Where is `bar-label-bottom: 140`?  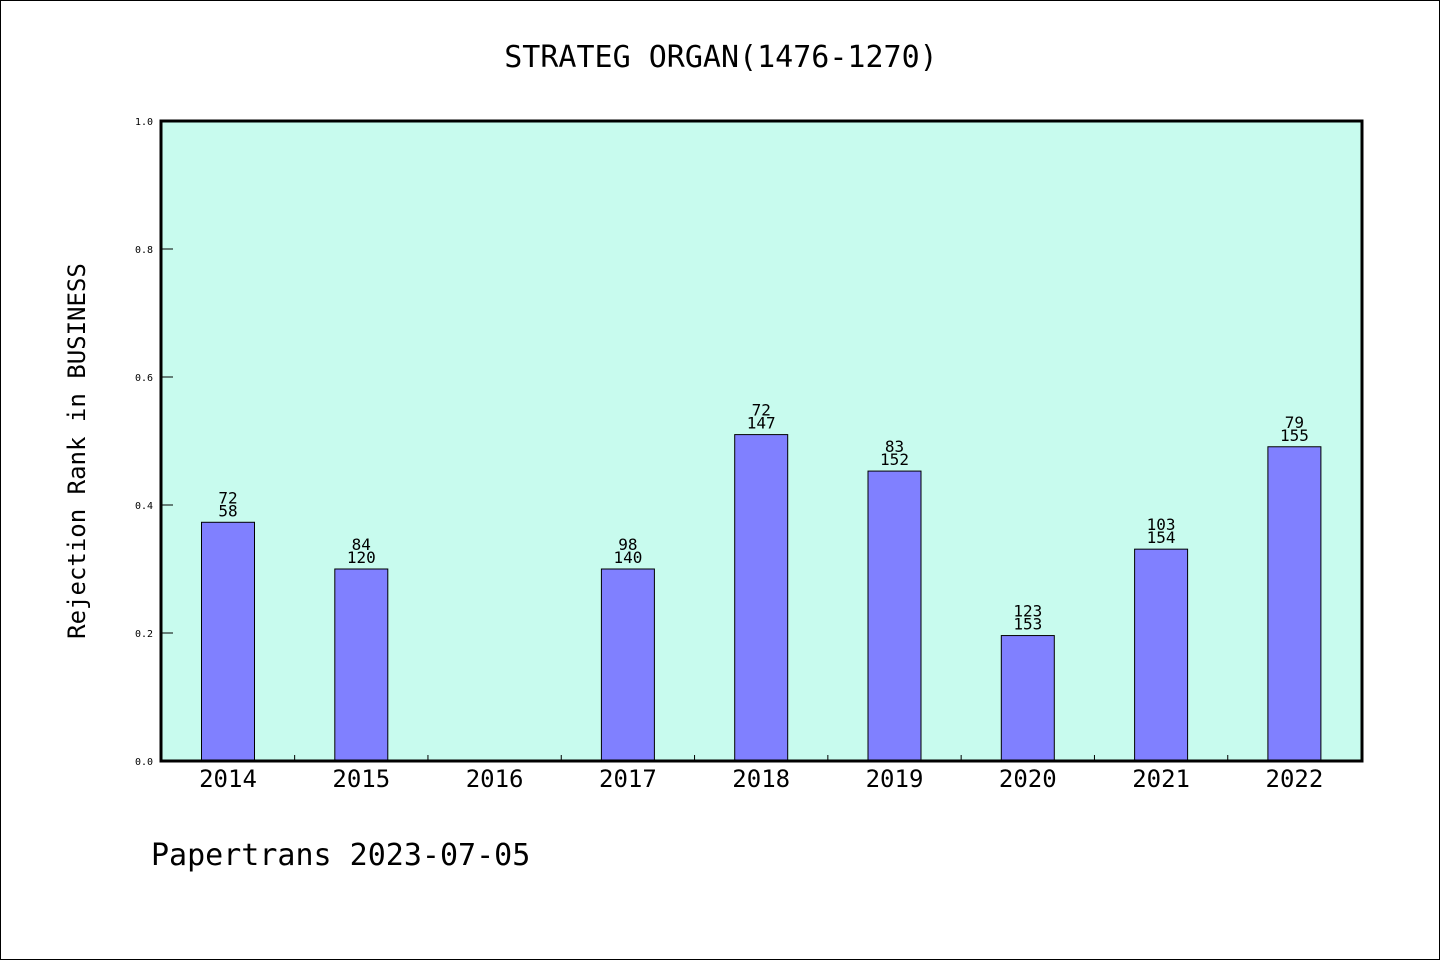
bar-label-bottom: 140 is located at coordinates (627, 557).